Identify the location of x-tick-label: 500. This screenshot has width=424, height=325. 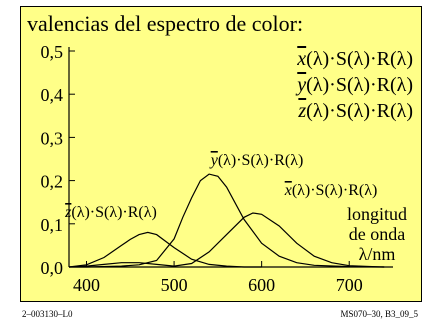
(174, 285).